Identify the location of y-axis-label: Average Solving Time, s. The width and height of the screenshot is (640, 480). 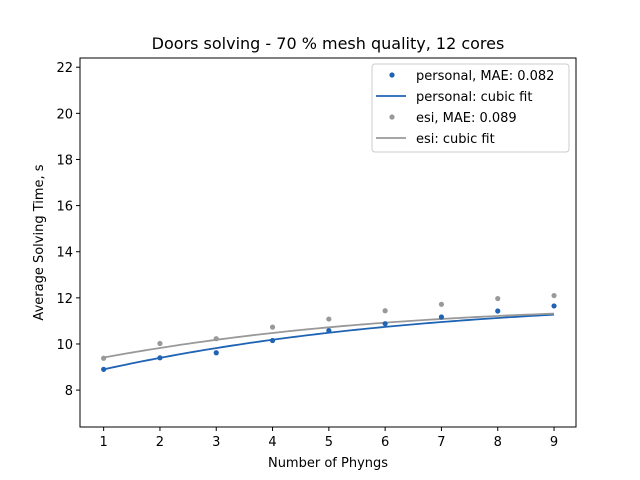
(39, 242).